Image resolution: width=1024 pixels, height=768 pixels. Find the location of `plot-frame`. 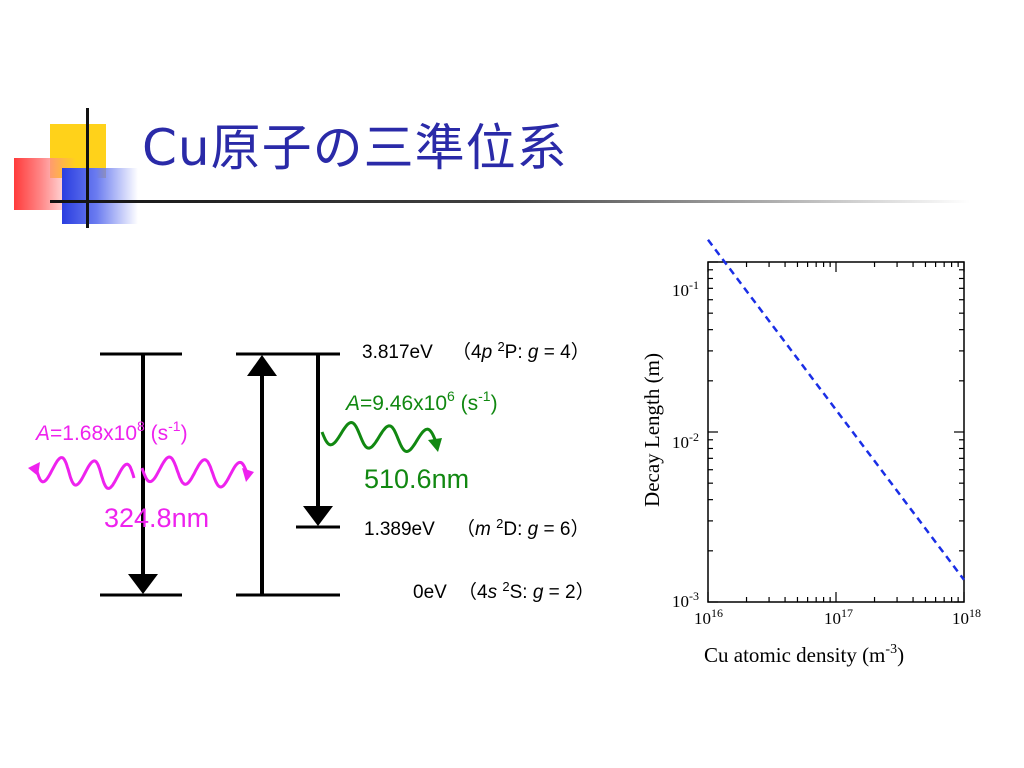

plot-frame is located at coordinates (836, 432).